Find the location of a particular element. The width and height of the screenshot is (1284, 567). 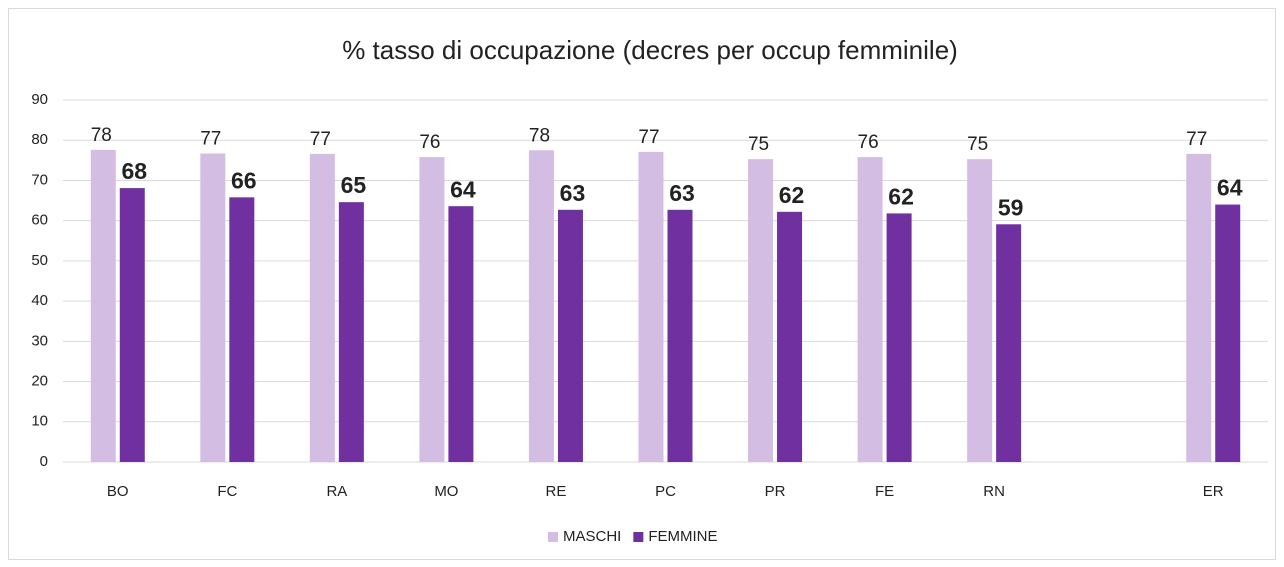

y-tick-label: 70 is located at coordinates (39, 179).